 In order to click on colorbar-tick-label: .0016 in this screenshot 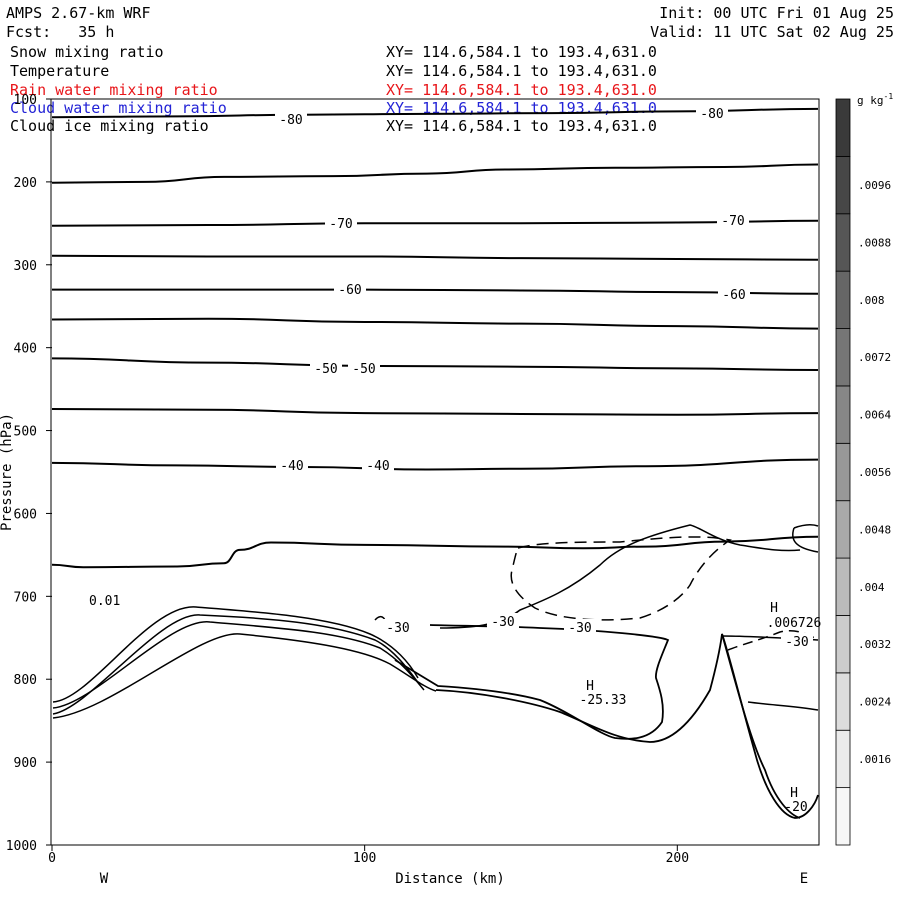, I will do `click(874, 759)`.